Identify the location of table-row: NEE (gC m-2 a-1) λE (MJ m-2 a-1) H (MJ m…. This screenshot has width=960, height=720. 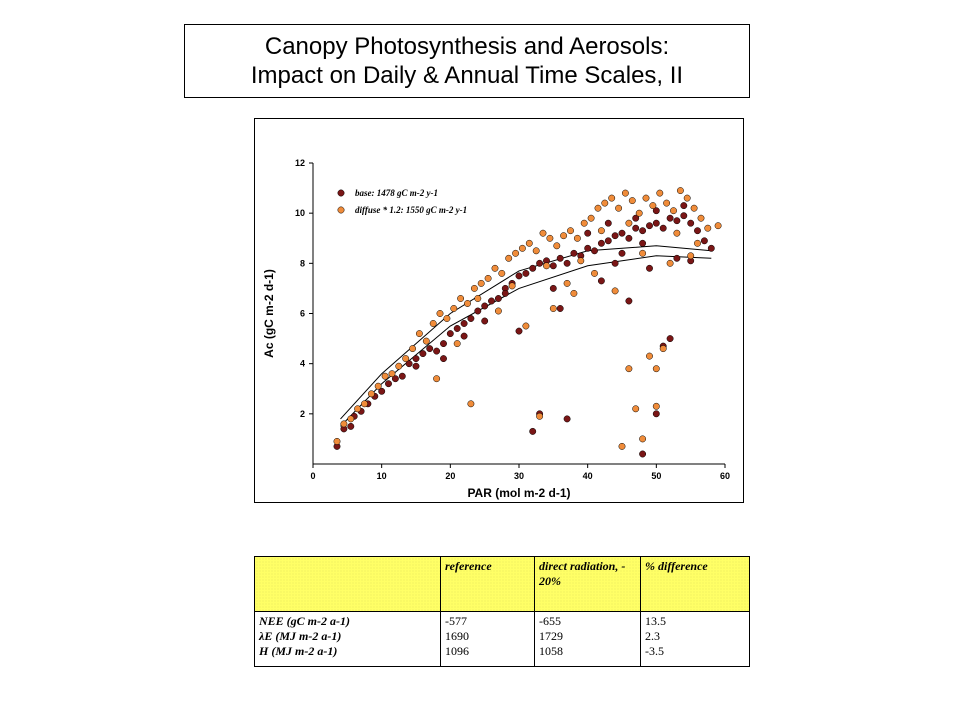
(502, 639).